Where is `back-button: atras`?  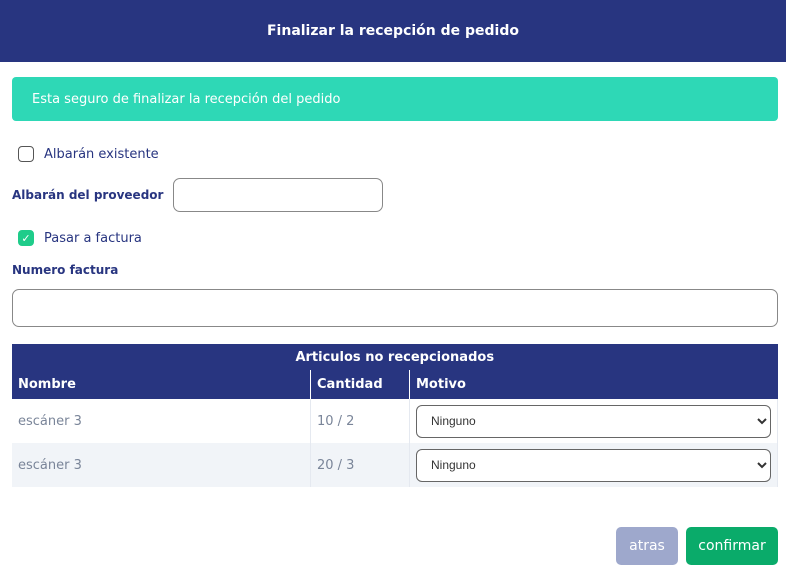 back-button: atras is located at coordinates (647, 546).